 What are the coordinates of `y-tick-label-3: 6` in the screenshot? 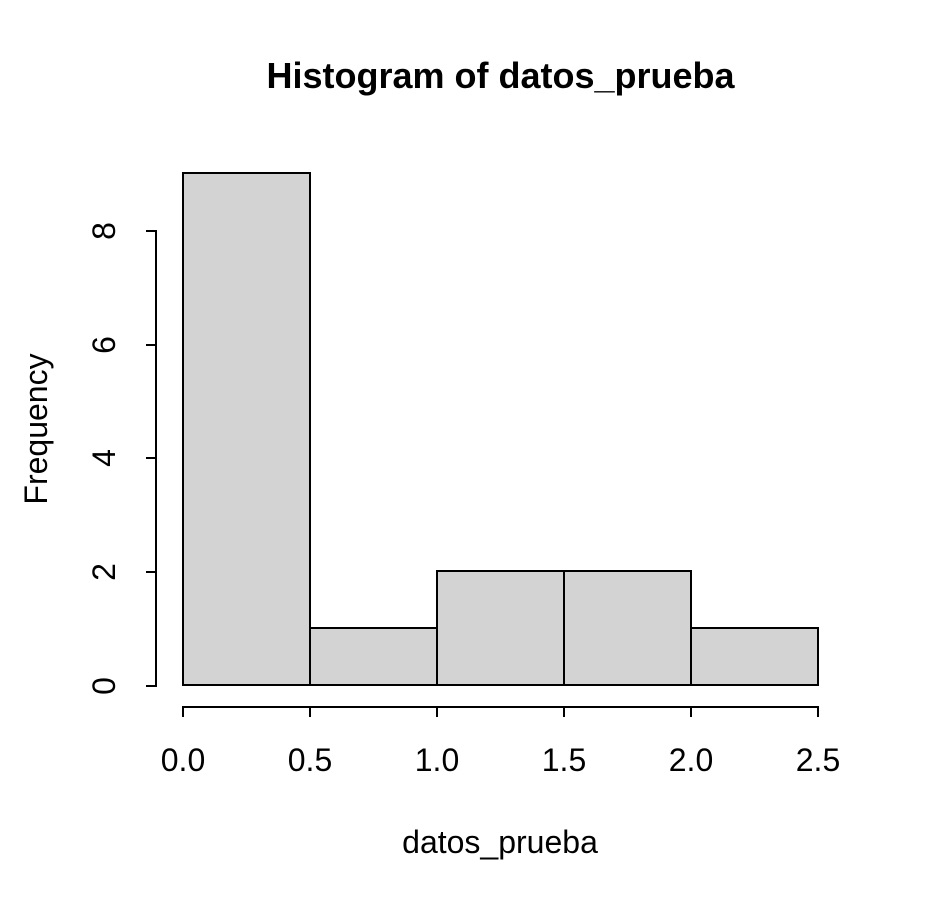 It's located at (104, 344).